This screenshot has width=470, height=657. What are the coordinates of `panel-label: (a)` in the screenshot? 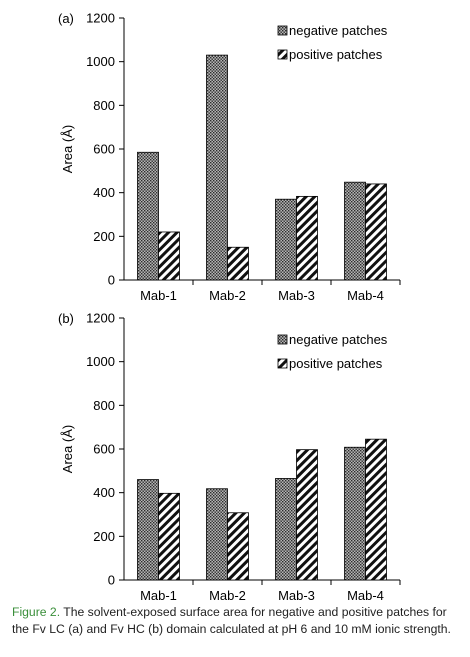 It's located at (66, 18).